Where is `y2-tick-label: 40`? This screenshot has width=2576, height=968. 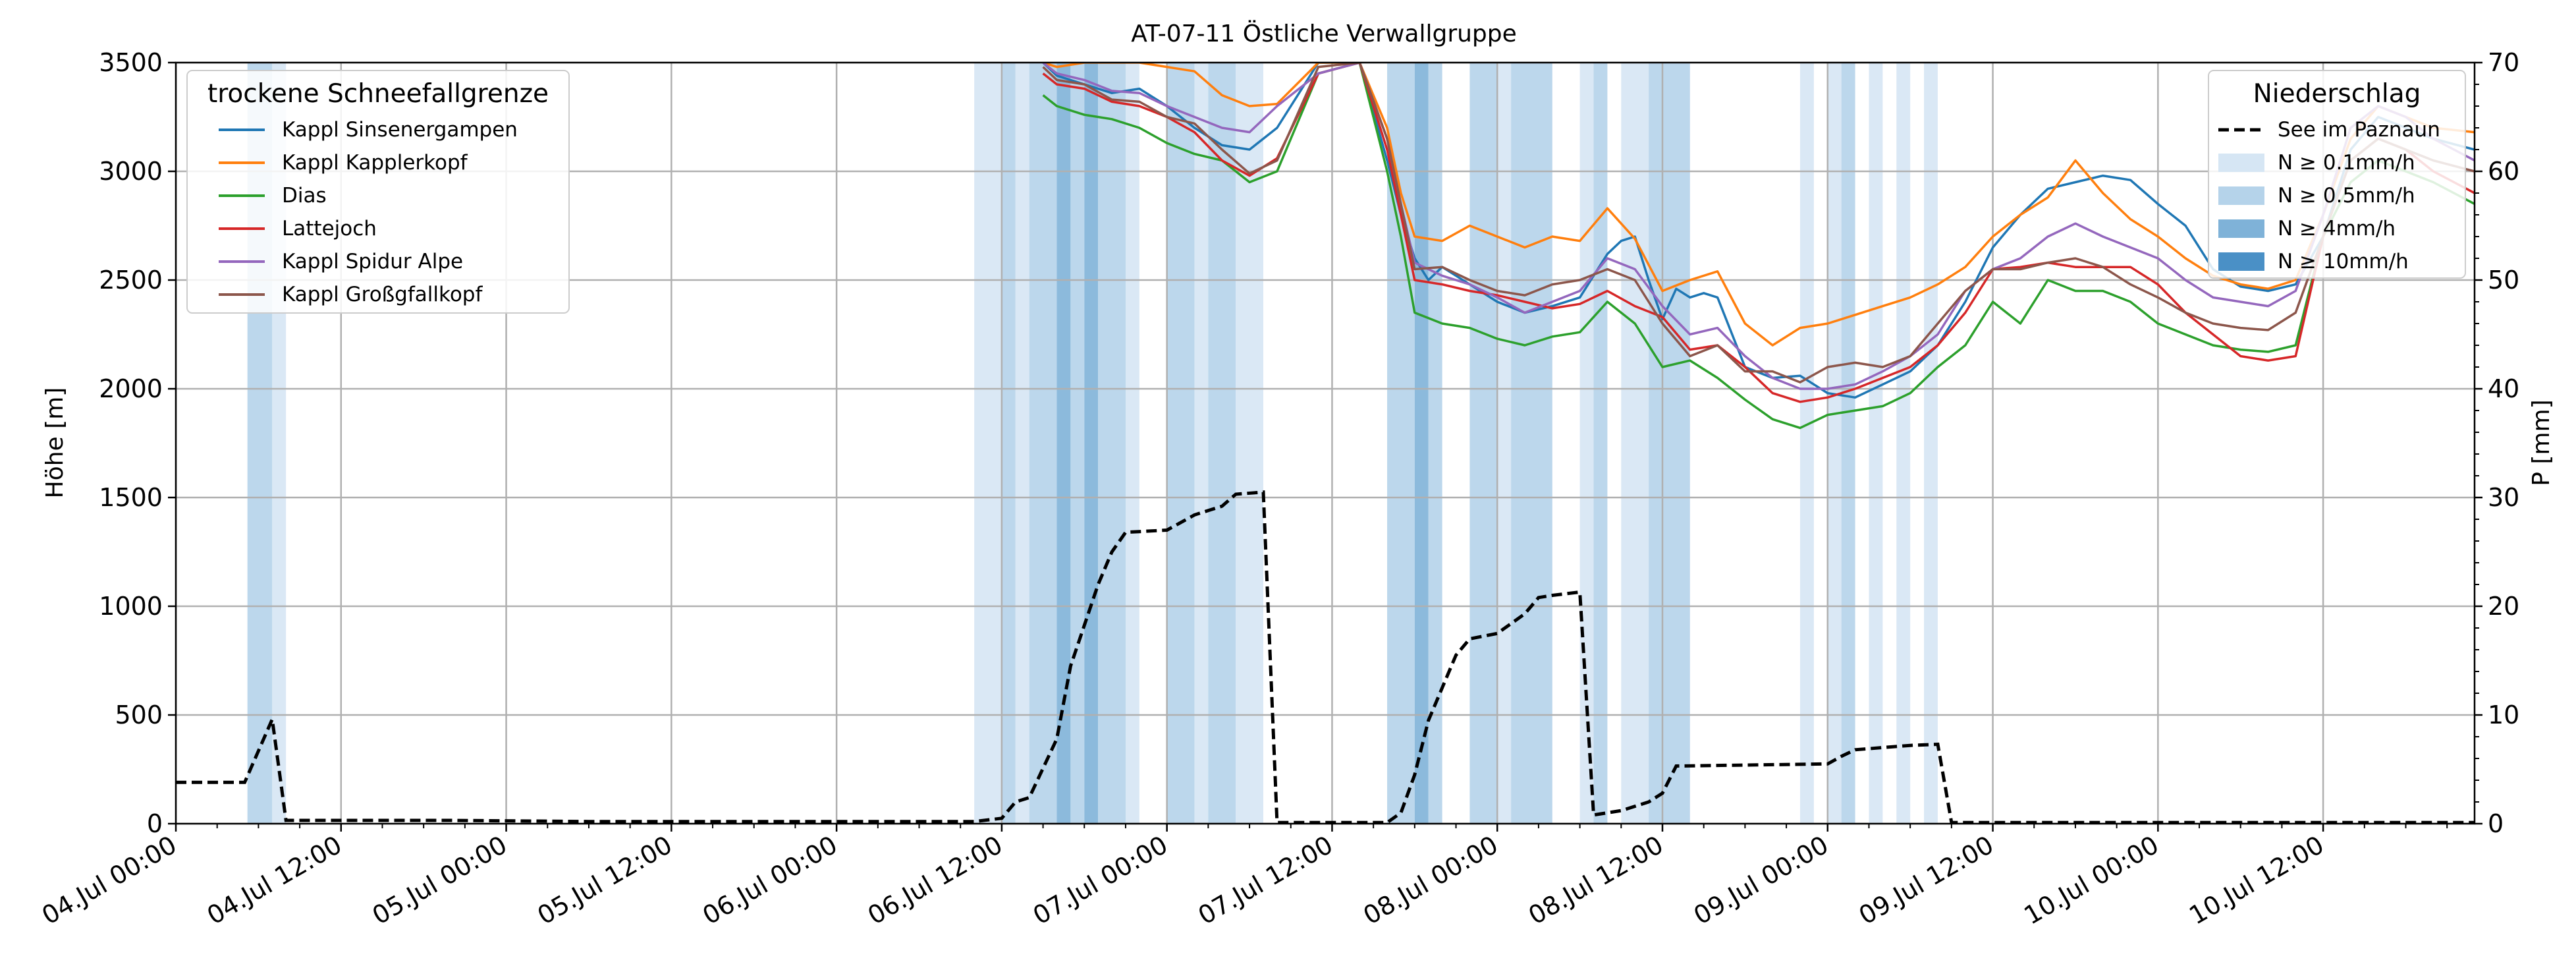
y2-tick-label: 40 is located at coordinates (2503, 388).